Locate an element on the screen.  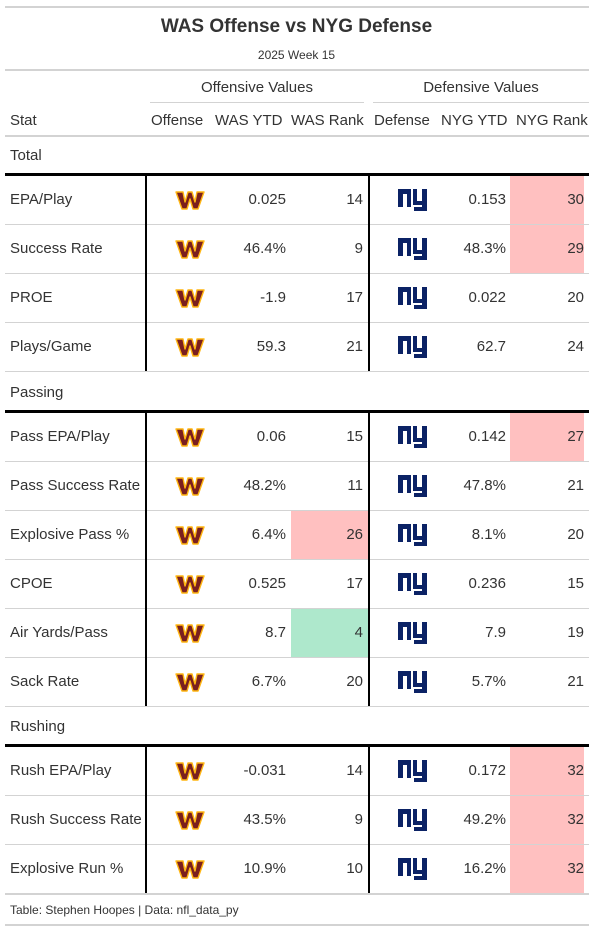
footer-border is located at coordinates (297, 925).